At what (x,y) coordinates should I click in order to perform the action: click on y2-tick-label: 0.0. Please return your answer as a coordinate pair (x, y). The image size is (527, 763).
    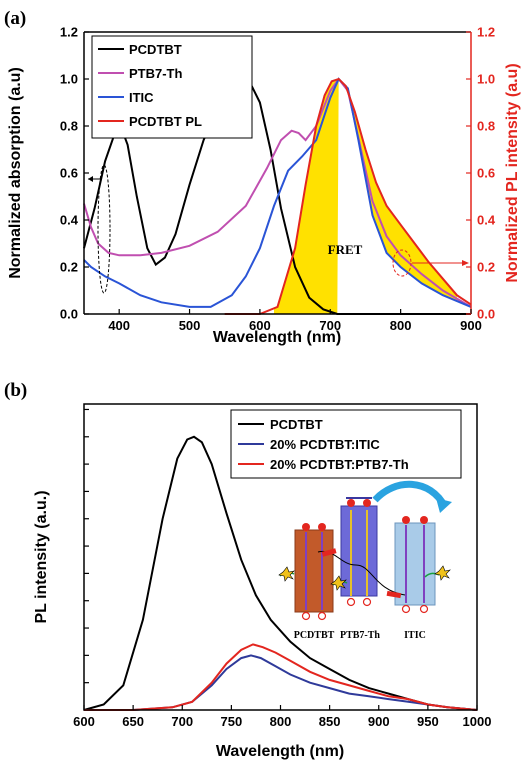
    Looking at the image, I should click on (486, 314).